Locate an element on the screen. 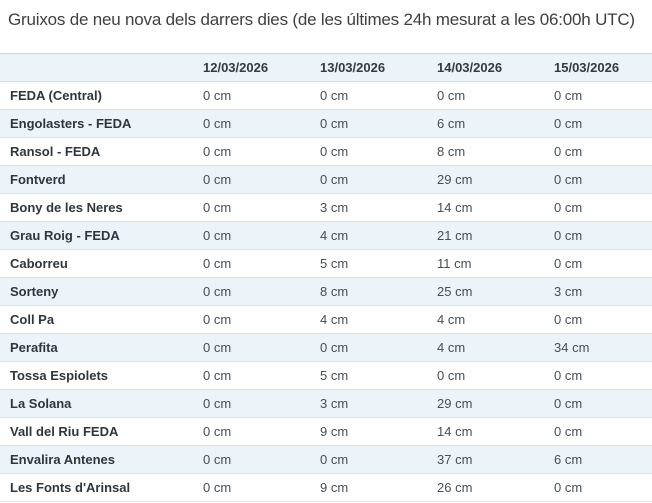 The height and width of the screenshot is (503, 652). date-column-header: 14/03/2026 is located at coordinates (470, 67).